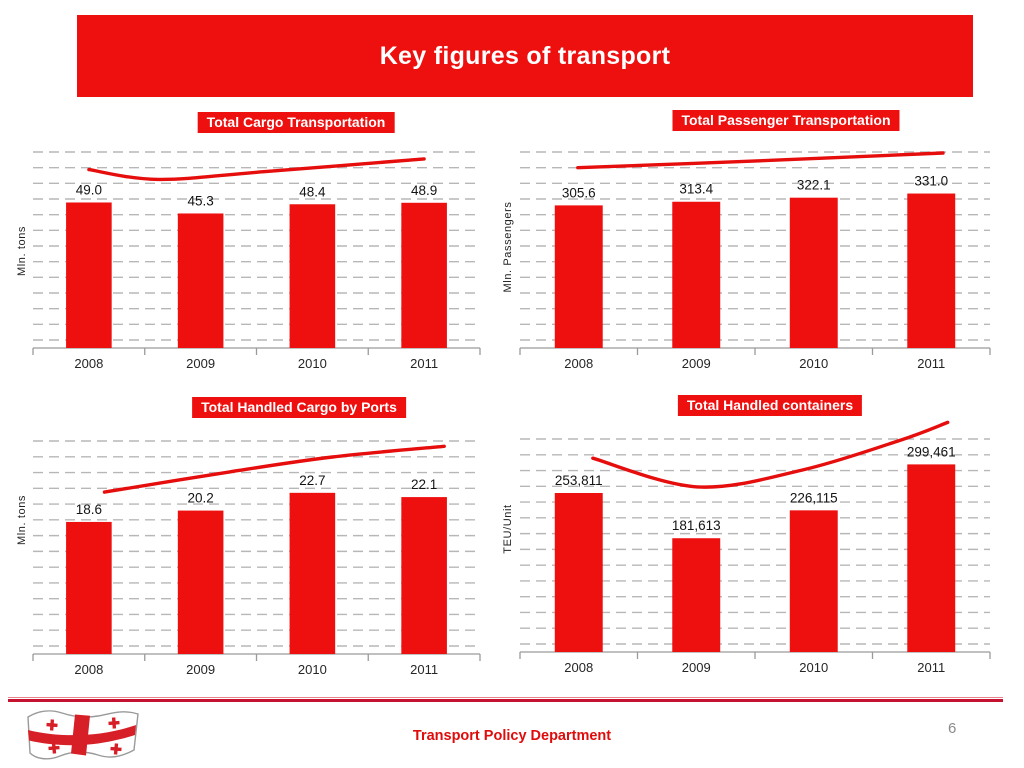  I want to click on chart-title: Total Passenger Transportation, so click(786, 120).